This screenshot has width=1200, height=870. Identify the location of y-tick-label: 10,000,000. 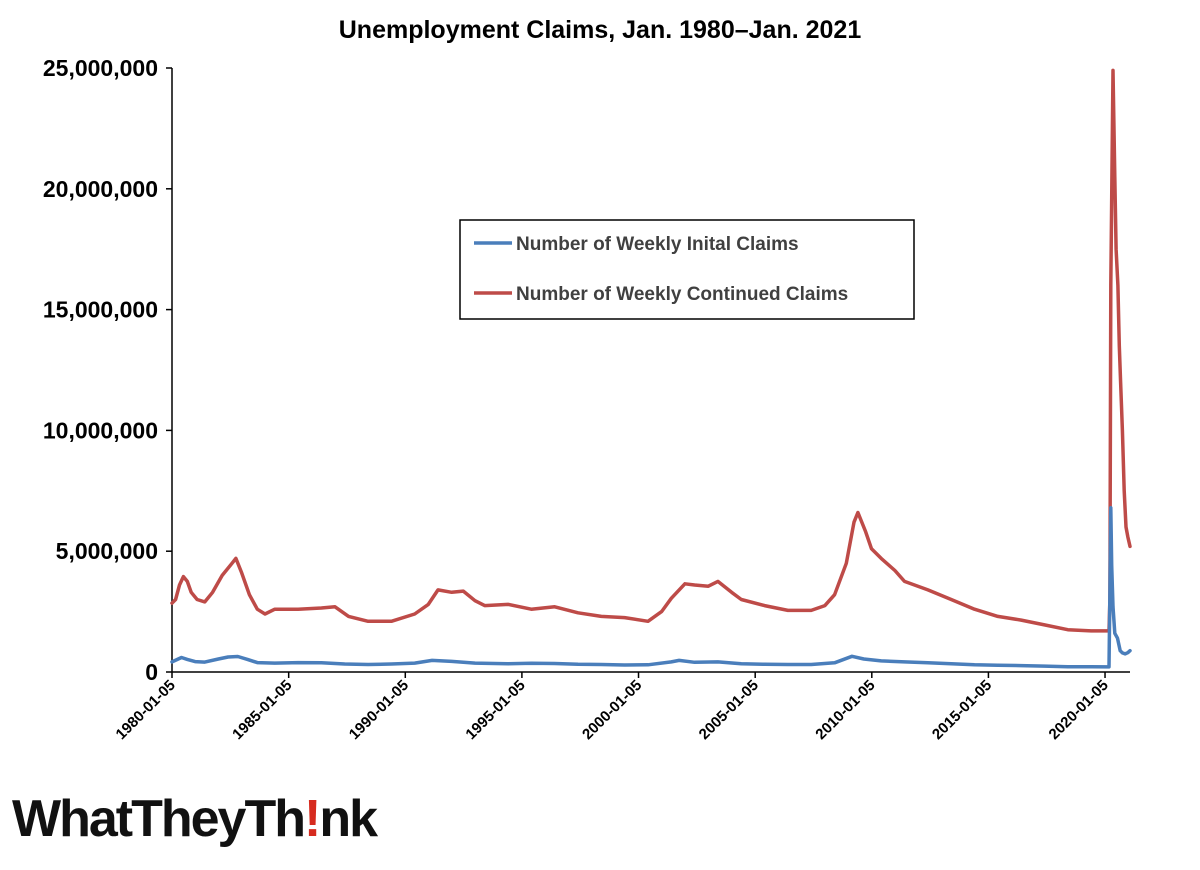
(100, 430).